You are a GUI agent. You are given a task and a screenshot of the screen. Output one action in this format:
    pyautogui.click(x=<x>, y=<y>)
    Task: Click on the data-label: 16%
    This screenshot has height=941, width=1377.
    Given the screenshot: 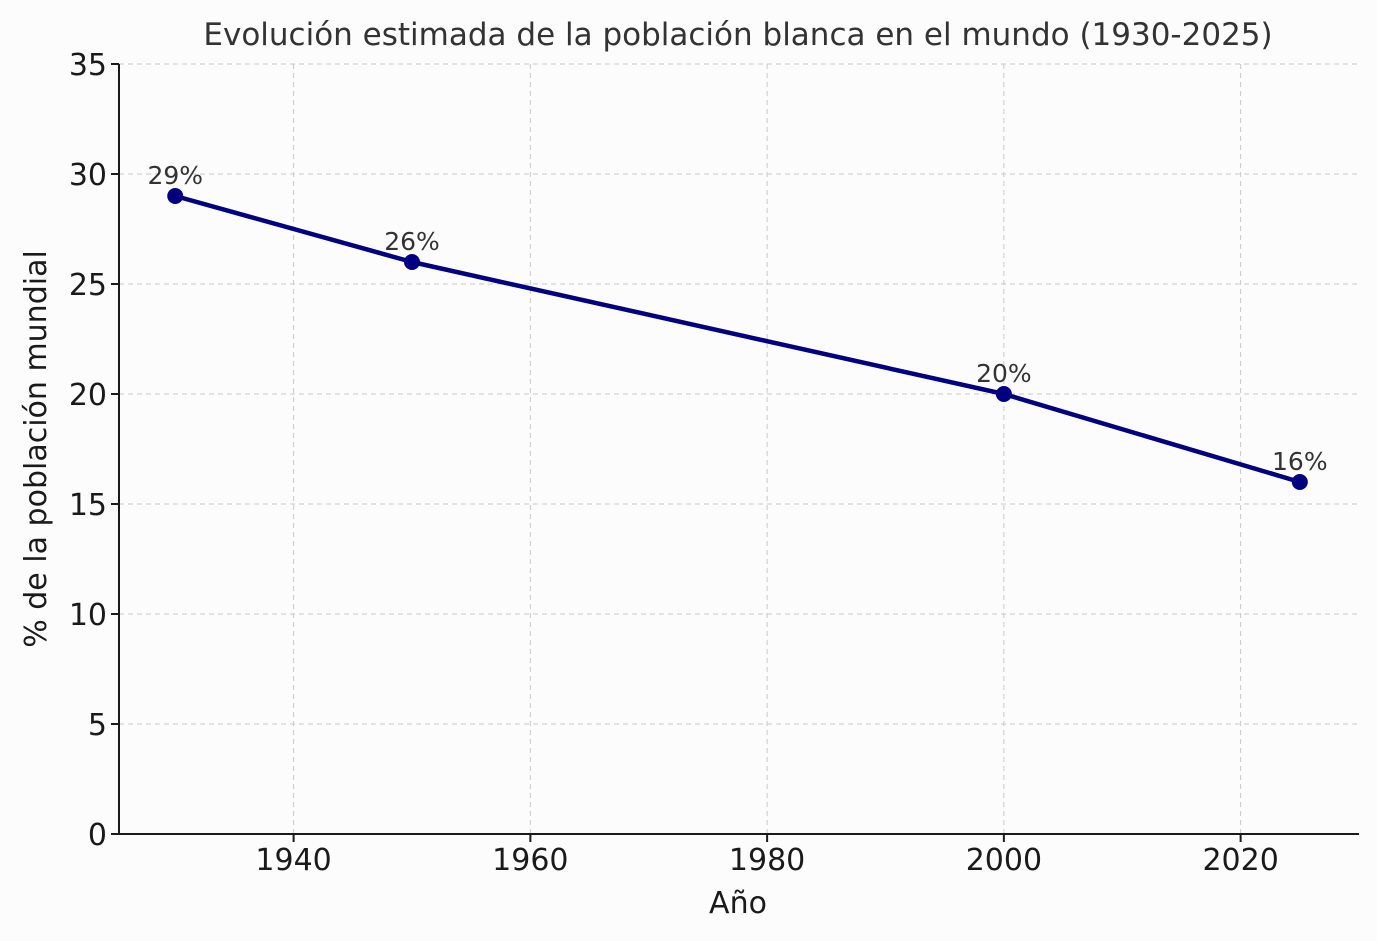 What is the action you would take?
    pyautogui.click(x=1300, y=461)
    